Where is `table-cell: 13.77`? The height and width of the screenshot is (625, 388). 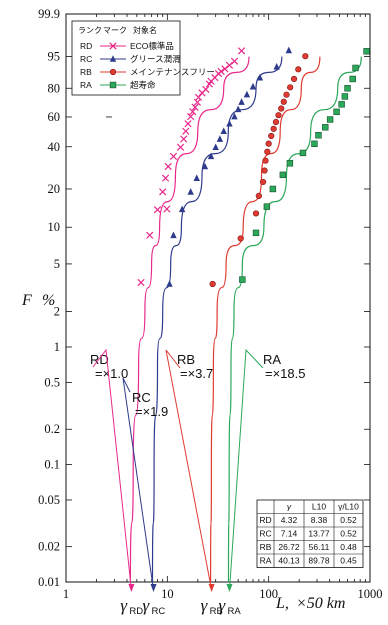 table-cell: 13.77 is located at coordinates (319, 534).